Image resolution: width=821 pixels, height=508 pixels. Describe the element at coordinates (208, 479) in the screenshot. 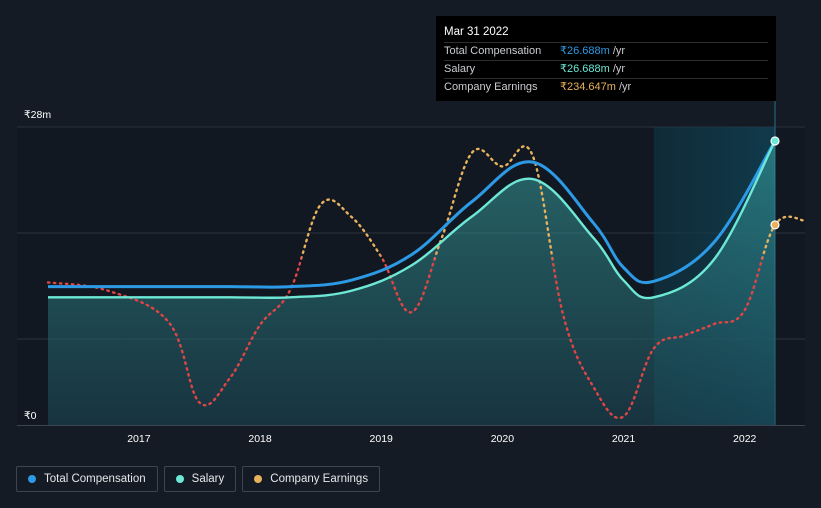

I see `legend-label-salary: Salary` at that location.